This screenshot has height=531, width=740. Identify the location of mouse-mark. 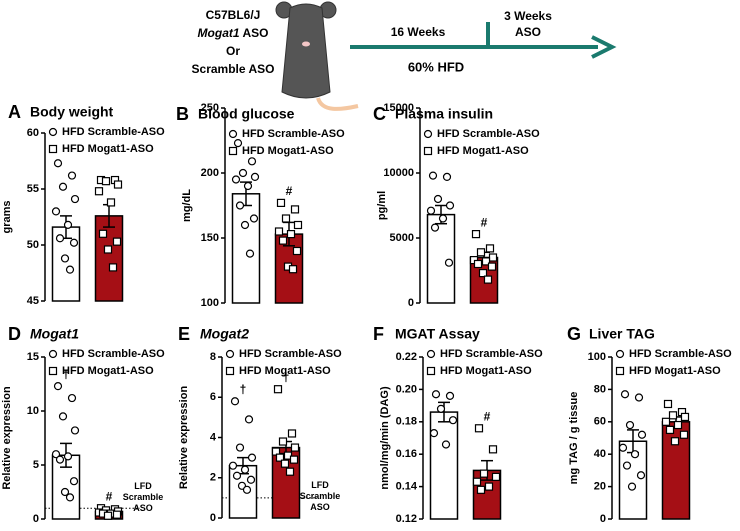
(306, 44).